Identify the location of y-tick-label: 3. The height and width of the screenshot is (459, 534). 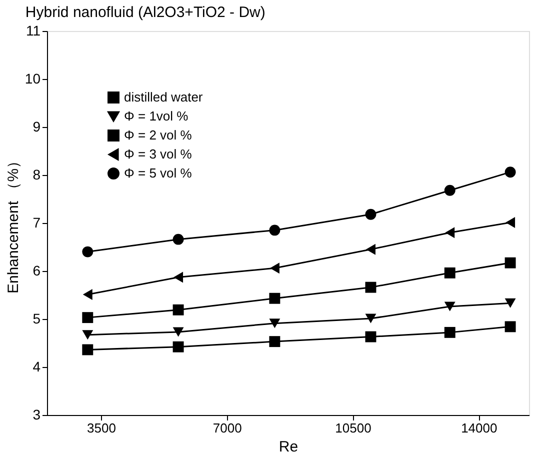
(36, 414).